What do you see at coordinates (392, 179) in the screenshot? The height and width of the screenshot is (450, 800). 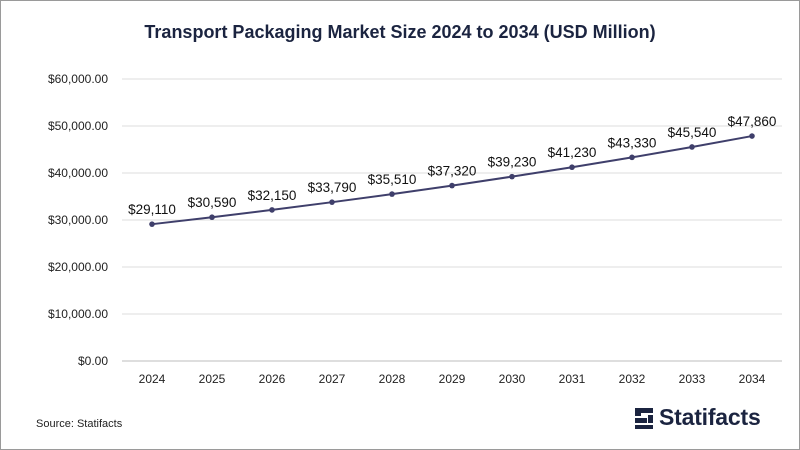 I see `data-label: $35,510` at bounding box center [392, 179].